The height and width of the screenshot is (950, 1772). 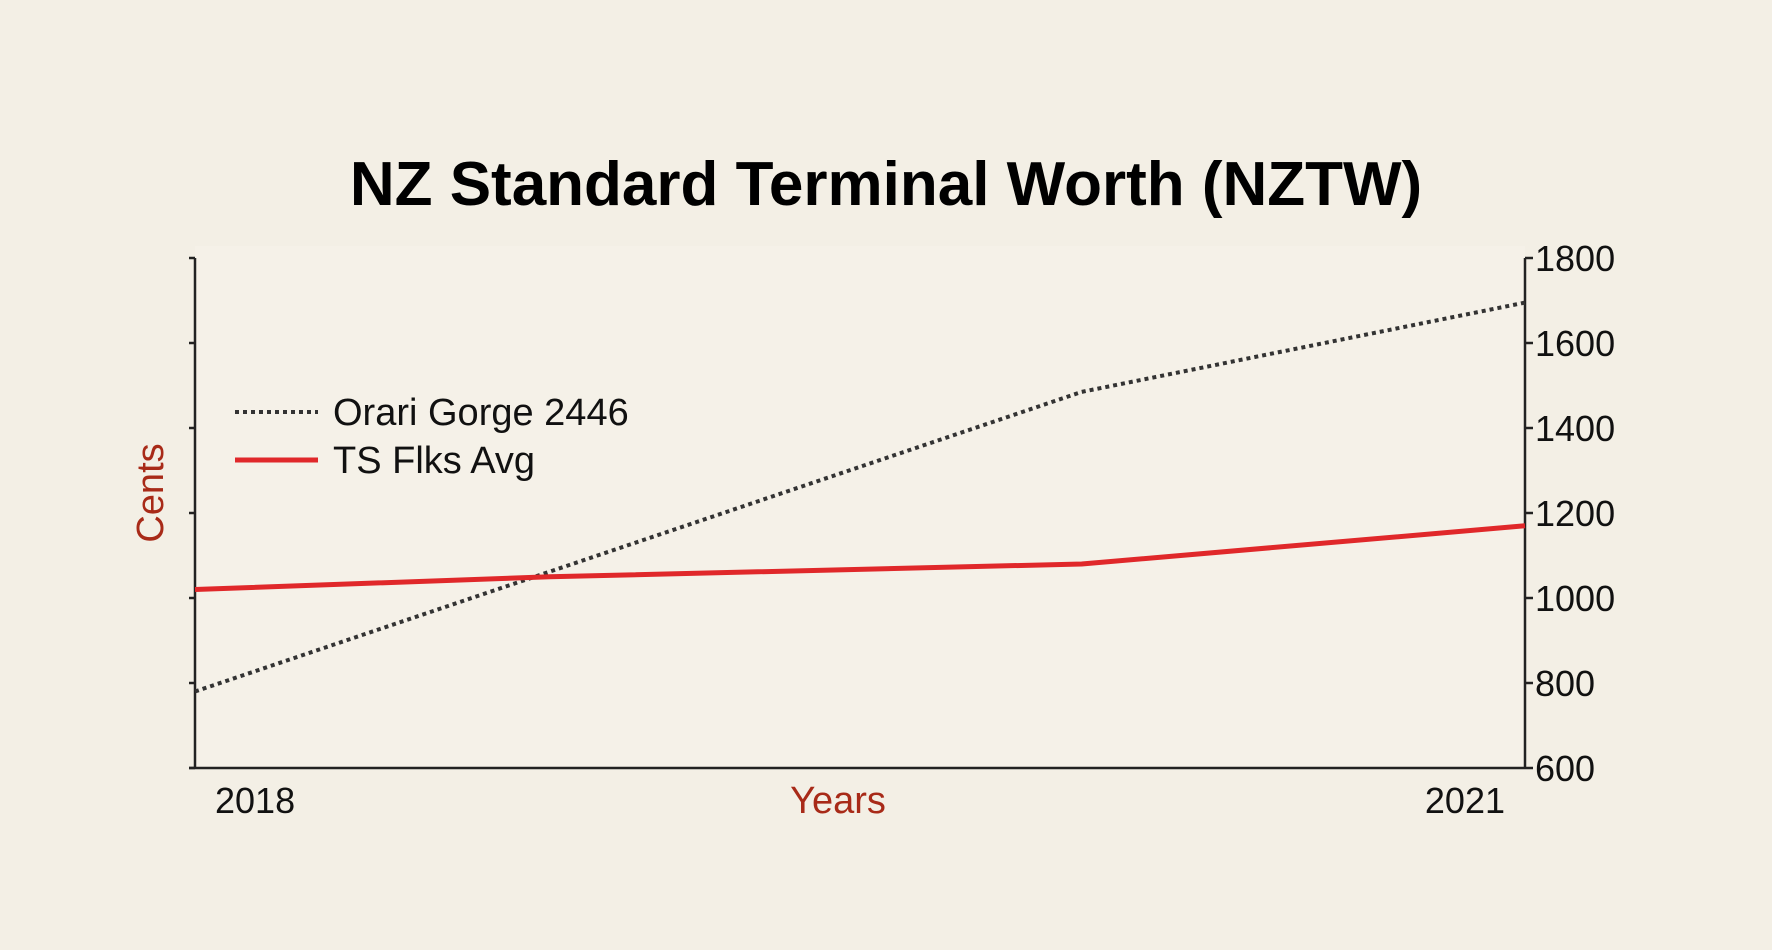 I want to click on y-axis-label: Cents, so click(x=151, y=492).